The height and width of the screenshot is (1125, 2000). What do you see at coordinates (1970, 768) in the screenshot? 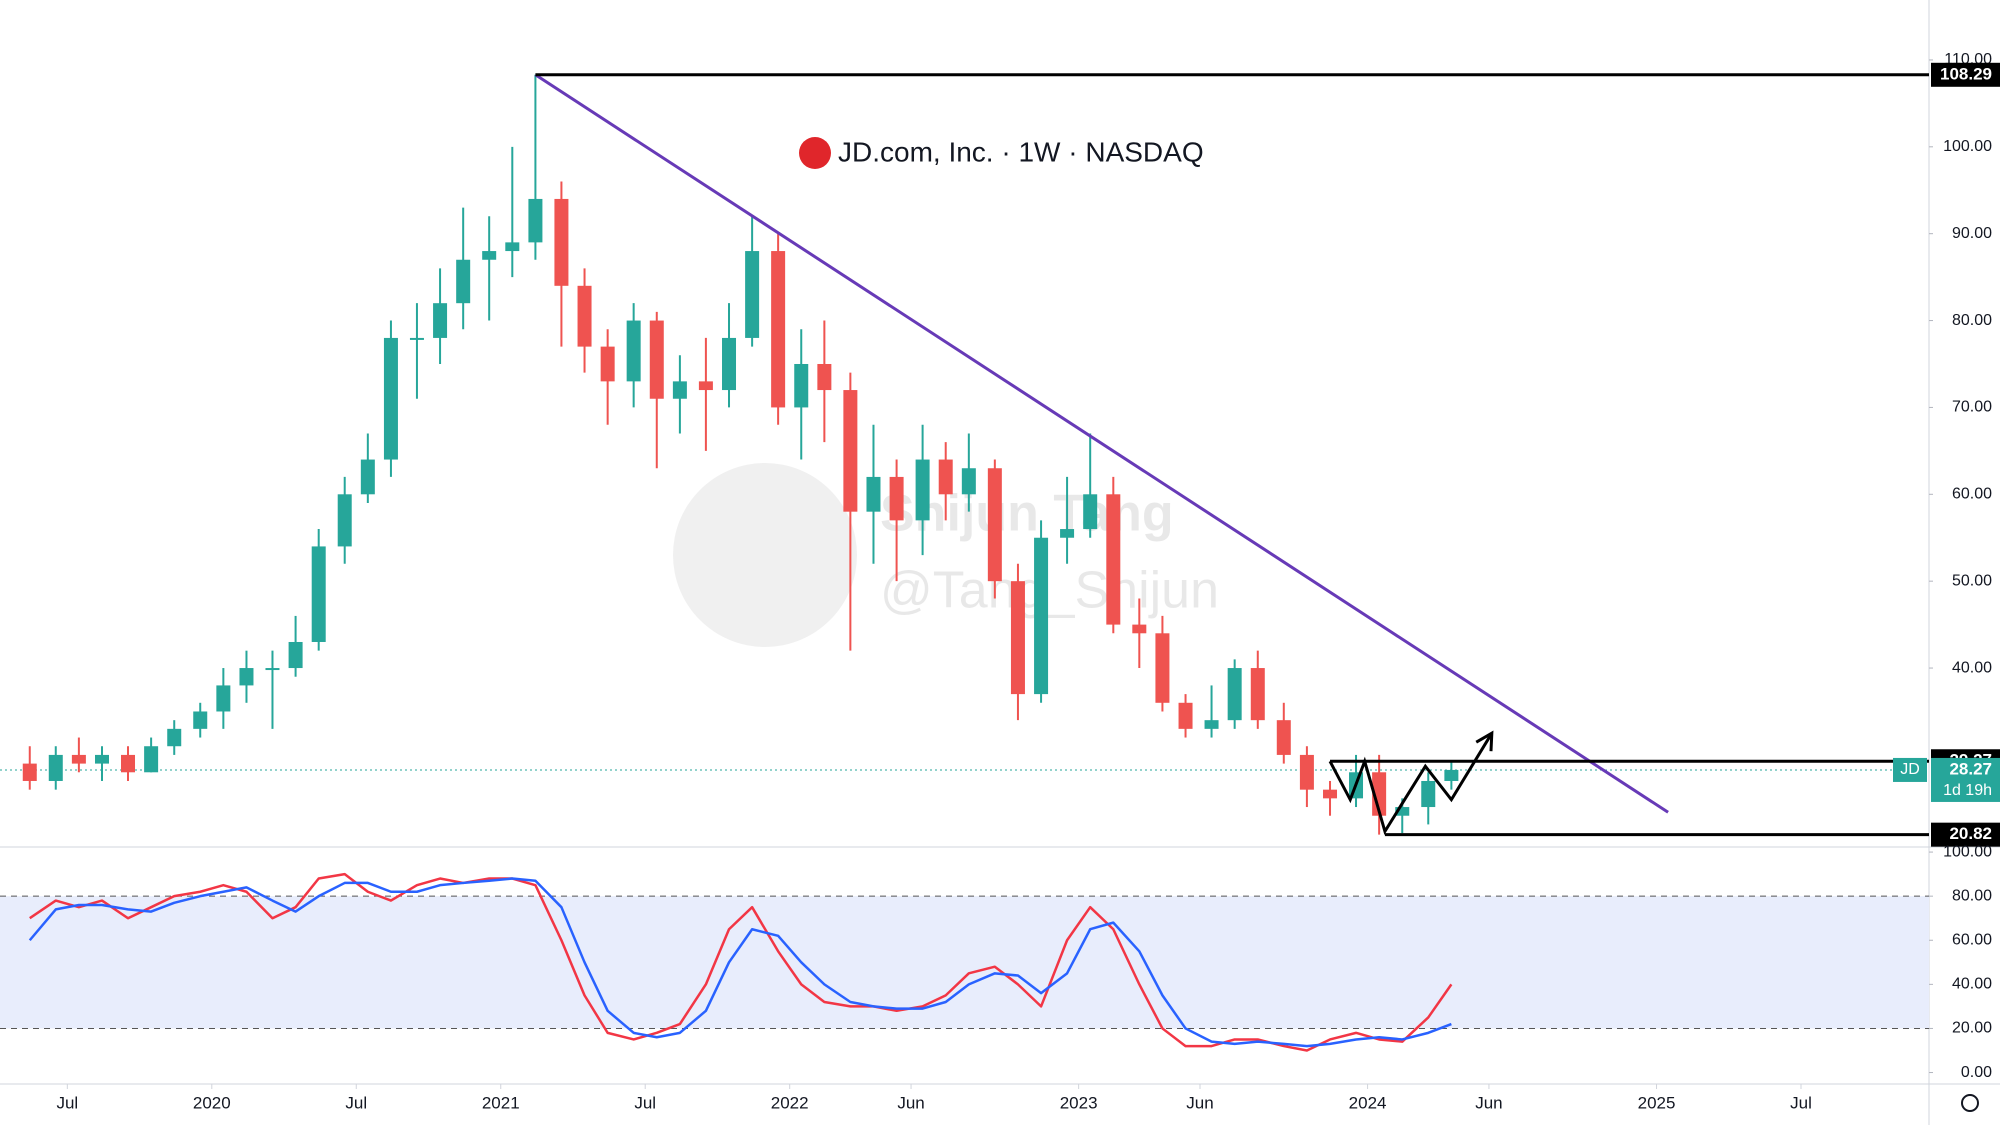
I see `price-label: 28.27` at bounding box center [1970, 768].